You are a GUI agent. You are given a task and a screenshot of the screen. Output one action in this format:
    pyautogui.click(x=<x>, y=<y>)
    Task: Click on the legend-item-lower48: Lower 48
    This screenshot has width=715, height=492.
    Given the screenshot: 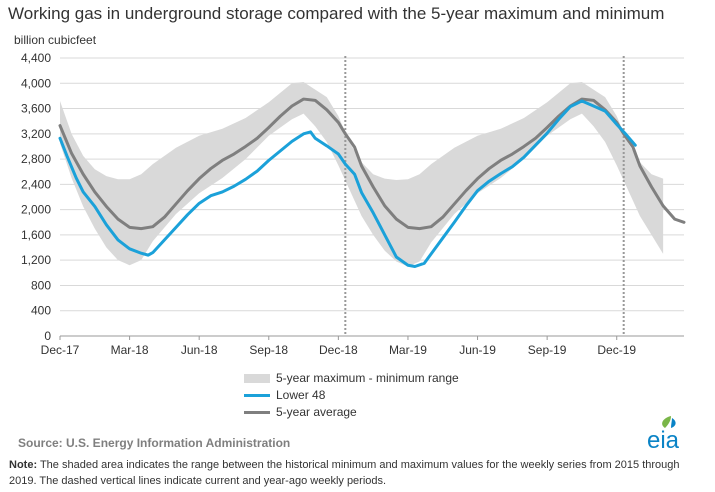 What is the action you would take?
    pyautogui.click(x=351, y=395)
    